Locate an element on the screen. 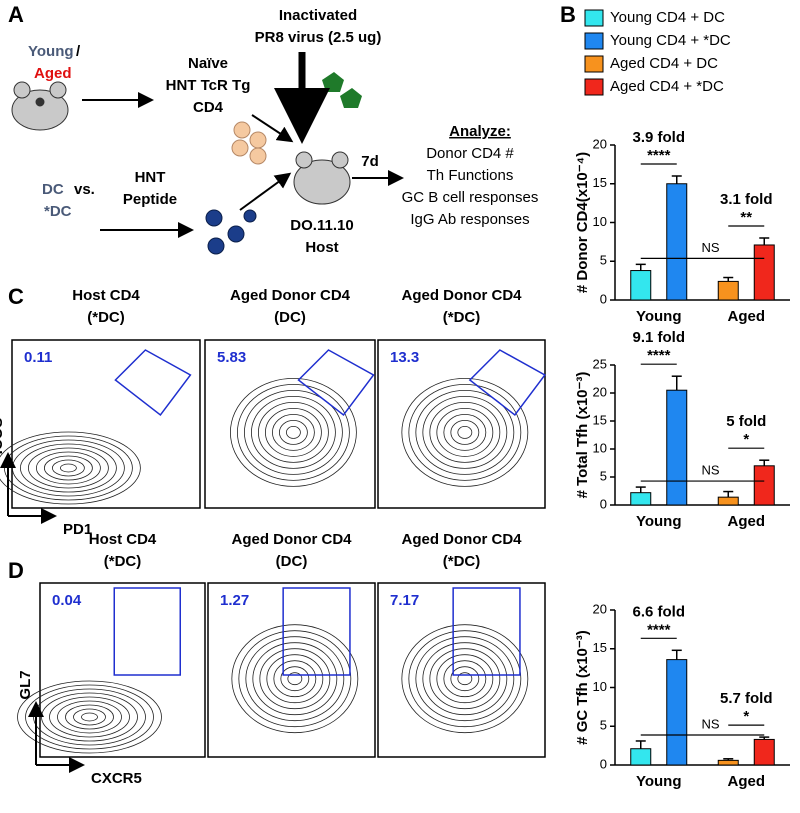 The width and height of the screenshot is (800, 813). fold-label: 3.9 fold is located at coordinates (658, 137).